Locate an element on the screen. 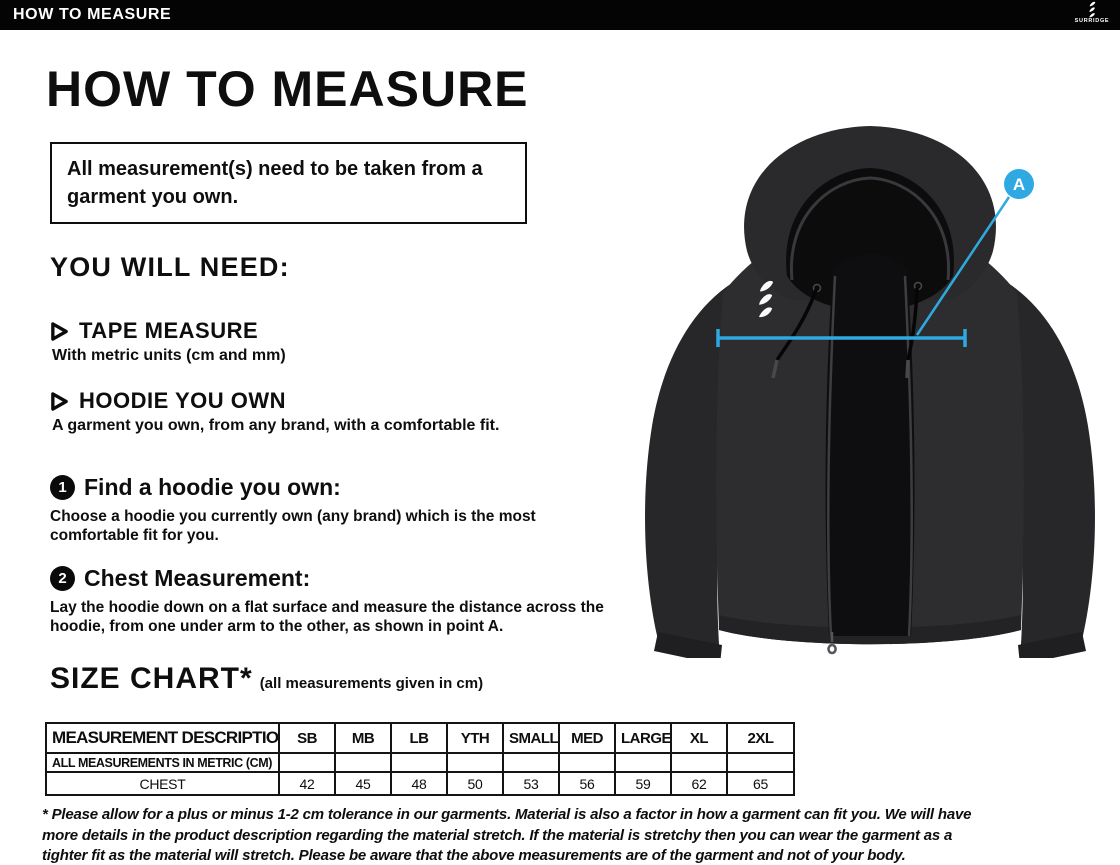 The width and height of the screenshot is (1120, 865). cell-value: 53 is located at coordinates (531, 783).